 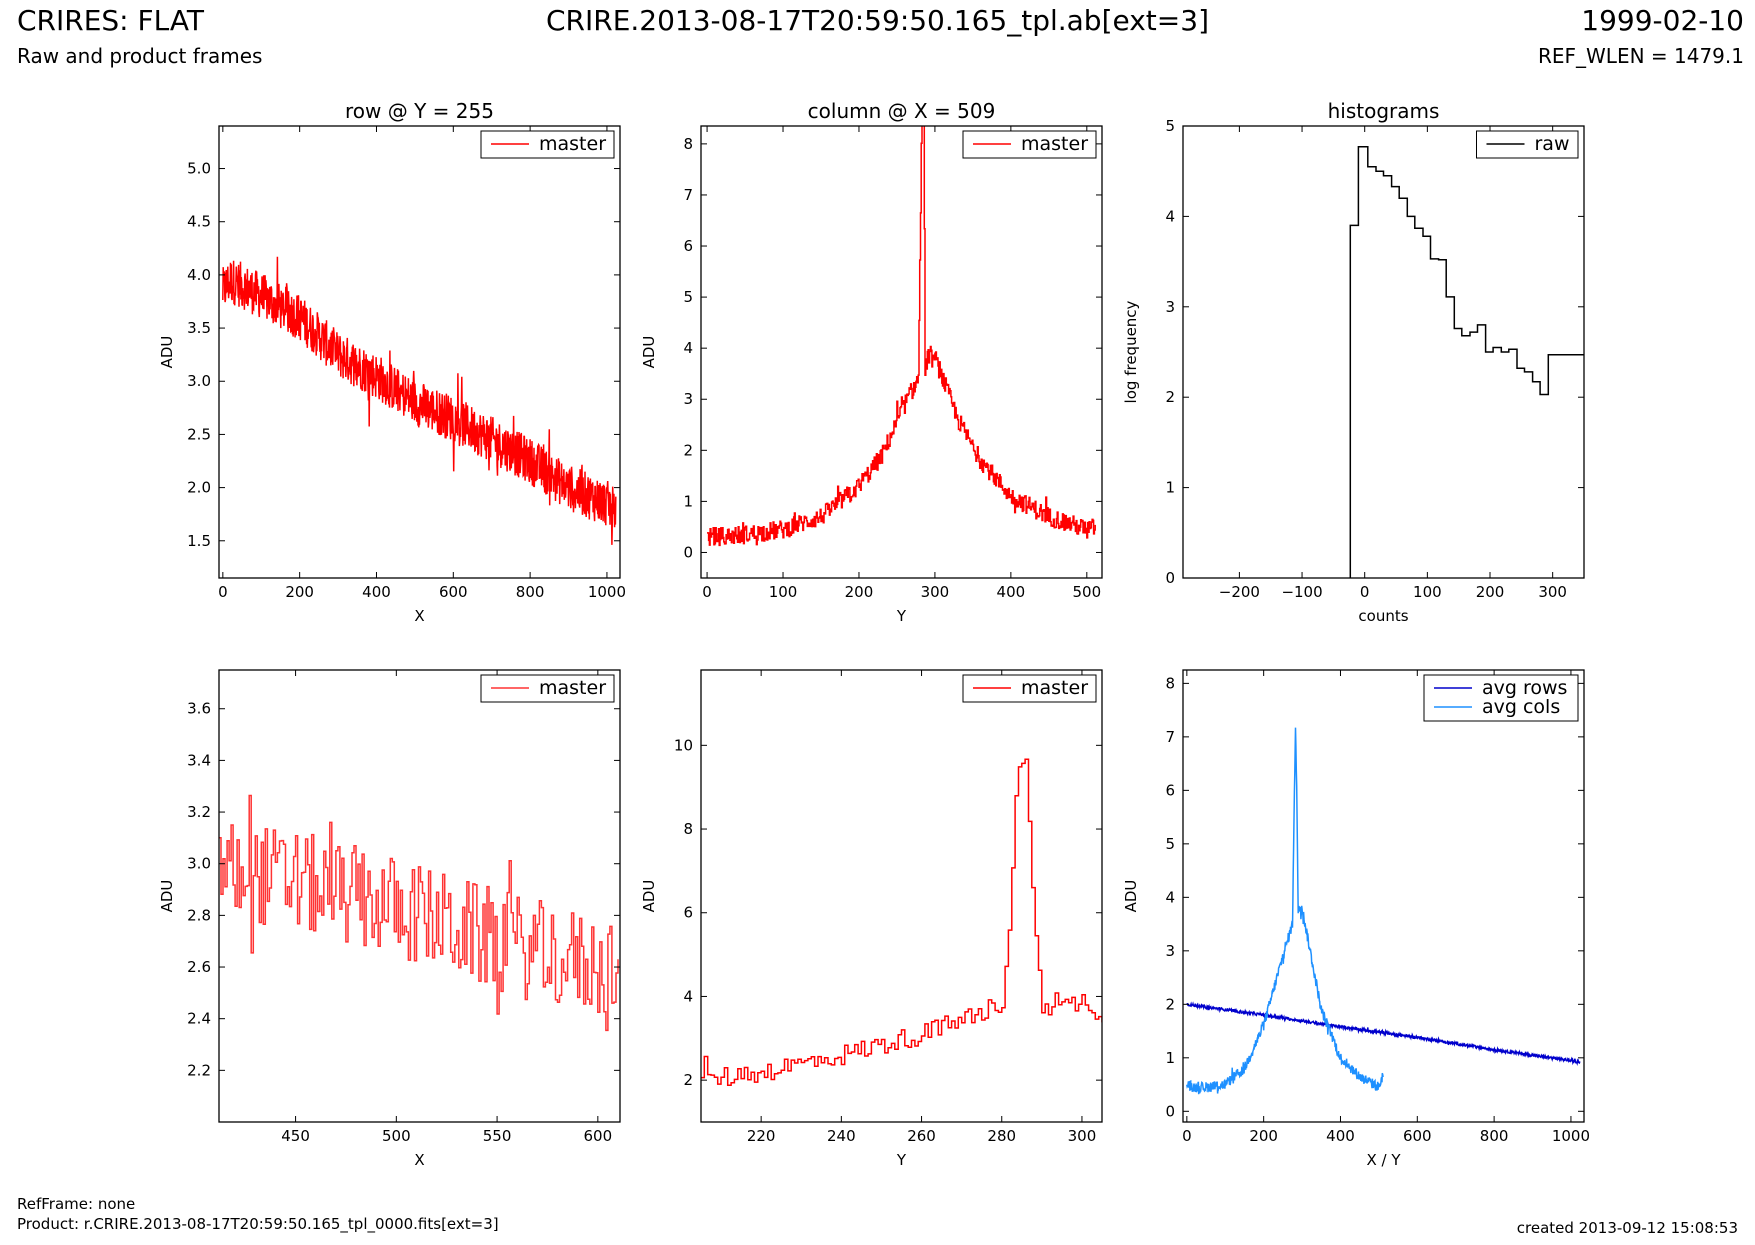 What do you see at coordinates (1466, 362) in the screenshot?
I see `series-raw` at bounding box center [1466, 362].